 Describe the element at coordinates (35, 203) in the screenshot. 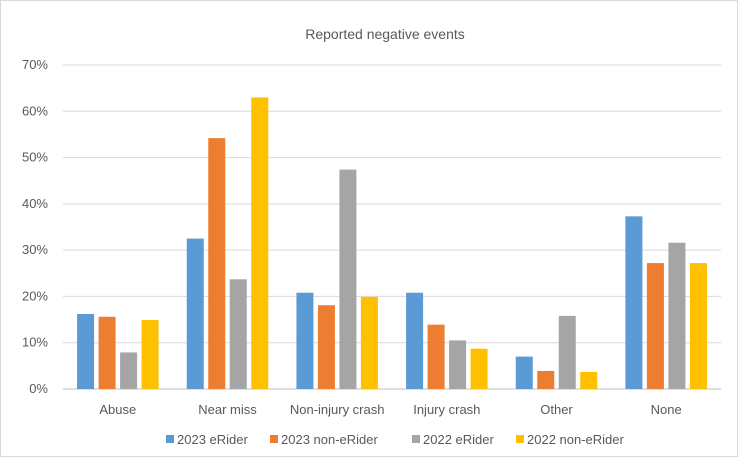

I see `y-tick-label: 40%` at that location.